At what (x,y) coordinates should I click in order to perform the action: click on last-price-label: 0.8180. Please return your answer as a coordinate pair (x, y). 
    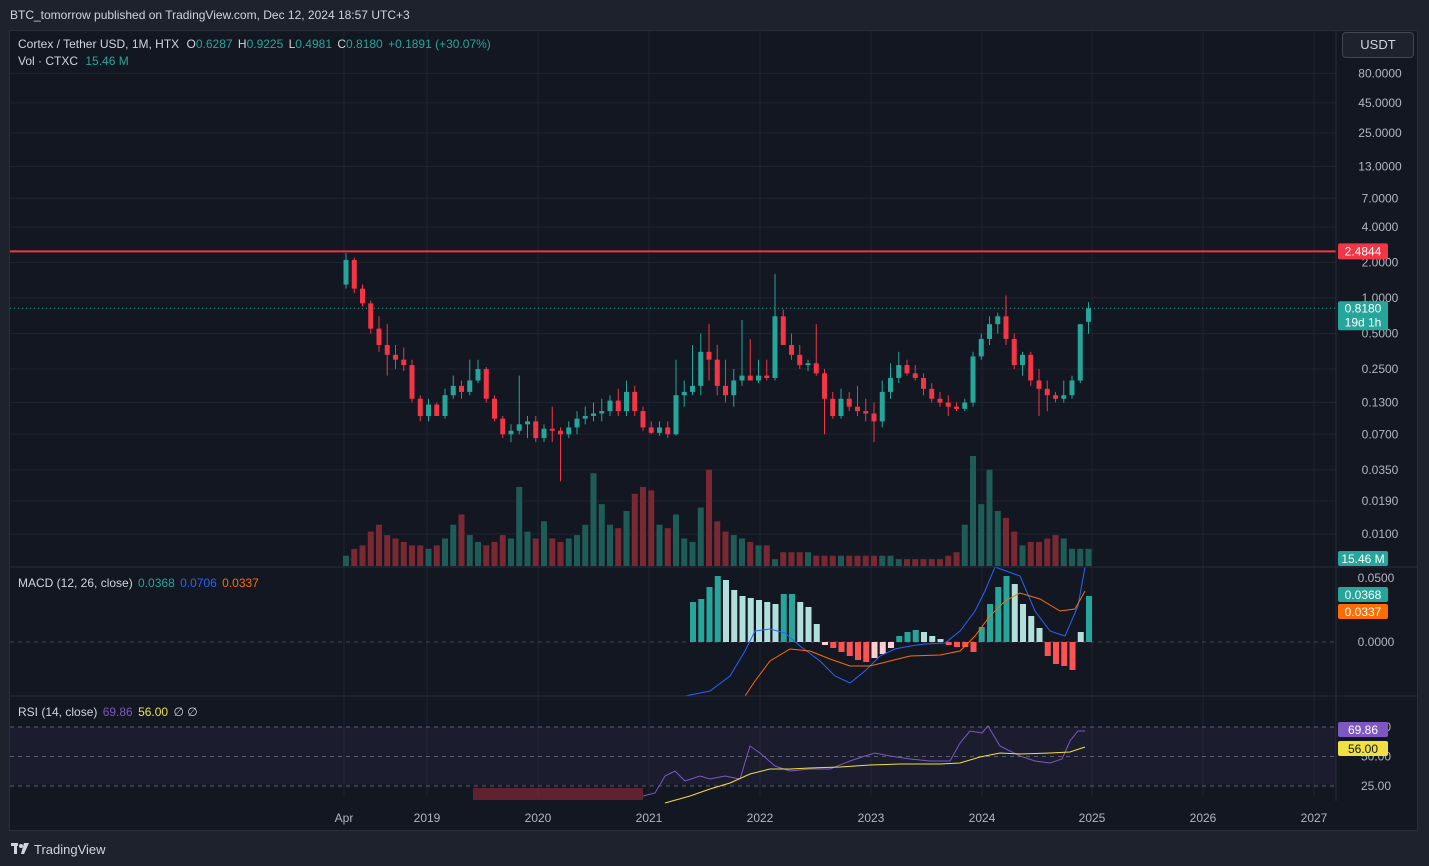
    Looking at the image, I should click on (1363, 308).